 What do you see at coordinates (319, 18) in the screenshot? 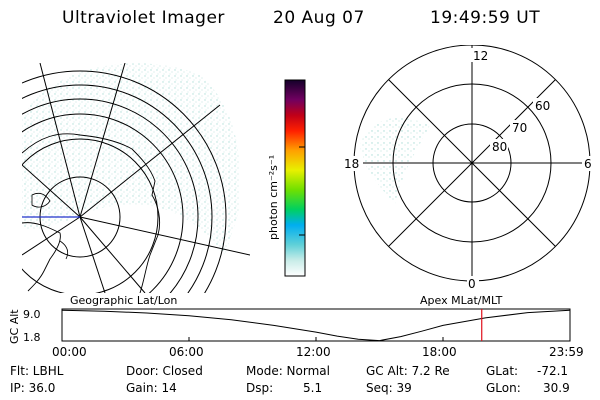
I see `date-label: 20 Aug 07` at bounding box center [319, 18].